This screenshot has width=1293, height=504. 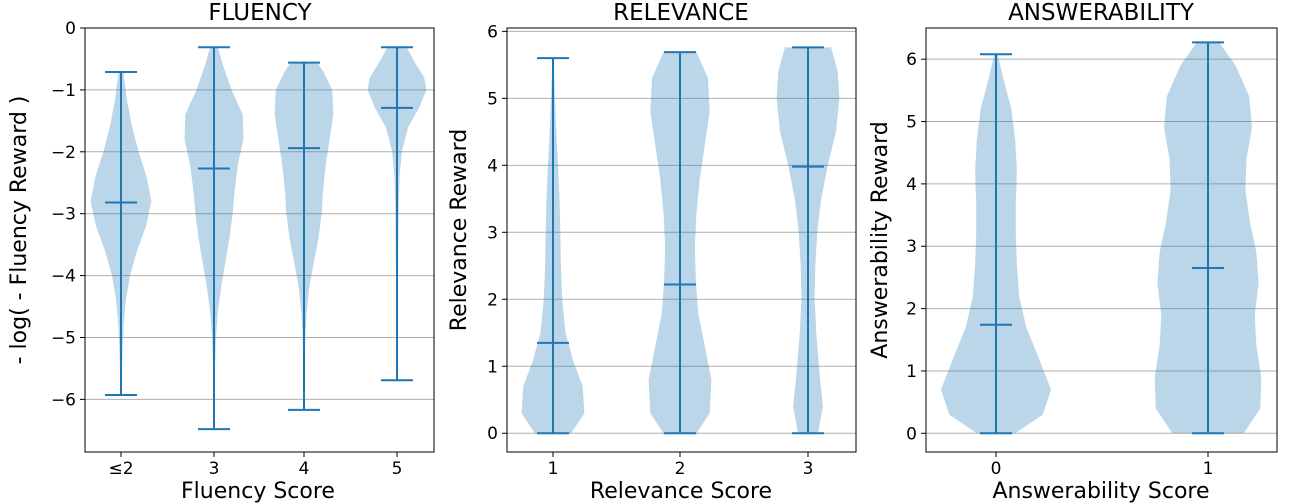 What do you see at coordinates (63, 91) in the screenshot?
I see `y-tick-label: −1` at bounding box center [63, 91].